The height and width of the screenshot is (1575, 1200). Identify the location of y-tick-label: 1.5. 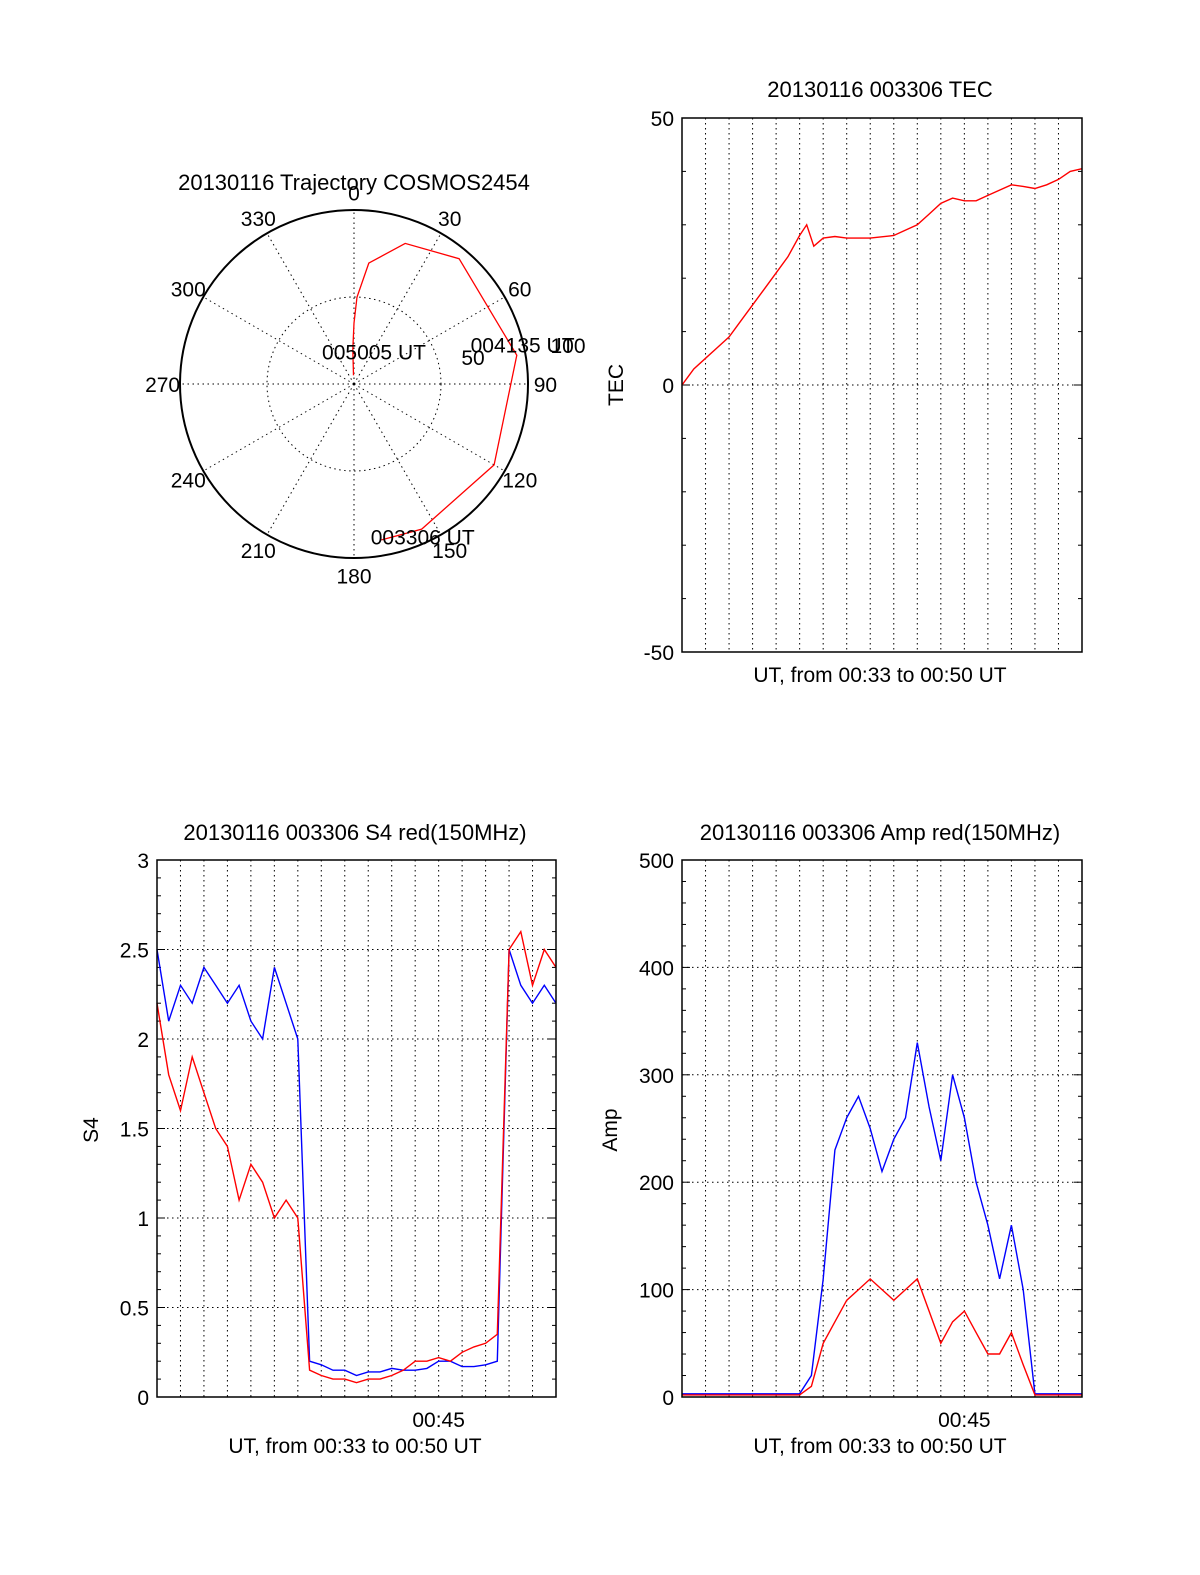
(134, 1130).